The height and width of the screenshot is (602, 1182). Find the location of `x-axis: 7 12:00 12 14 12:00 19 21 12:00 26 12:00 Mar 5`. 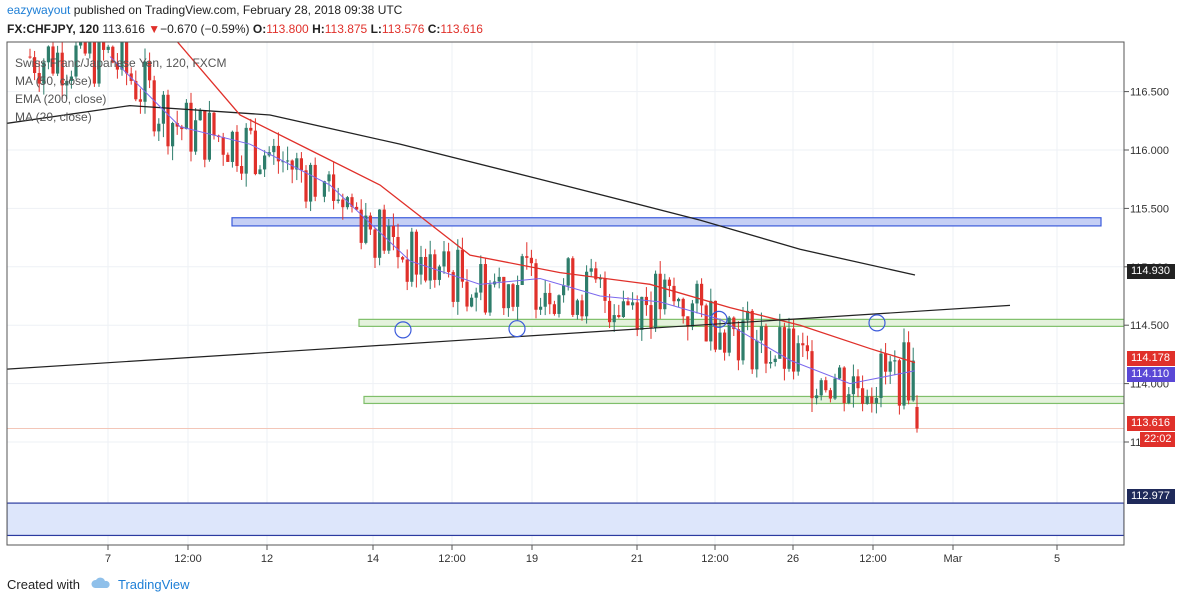

x-axis: 7 12:00 12 14 12:00 19 21 12:00 26 12:00 Mar 5 is located at coordinates (582, 555).